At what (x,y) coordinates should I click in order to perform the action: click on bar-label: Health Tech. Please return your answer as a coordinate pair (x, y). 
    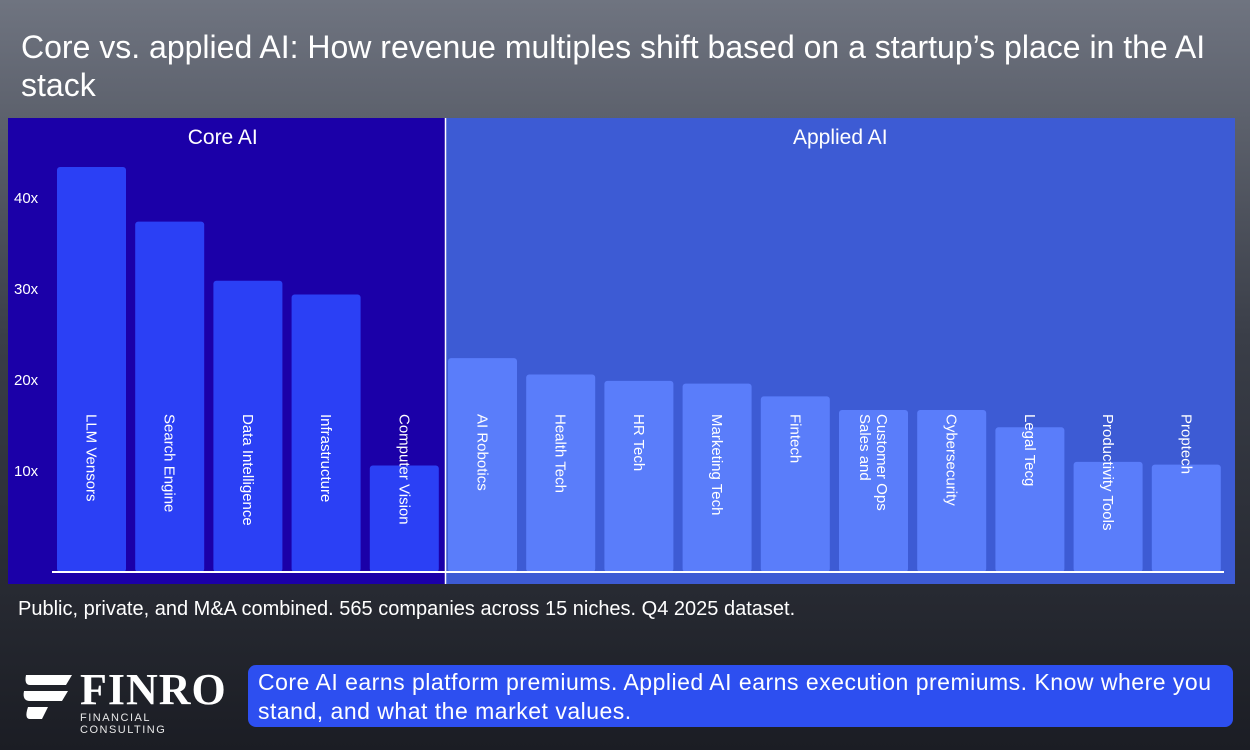
    Looking at the image, I should click on (560, 453).